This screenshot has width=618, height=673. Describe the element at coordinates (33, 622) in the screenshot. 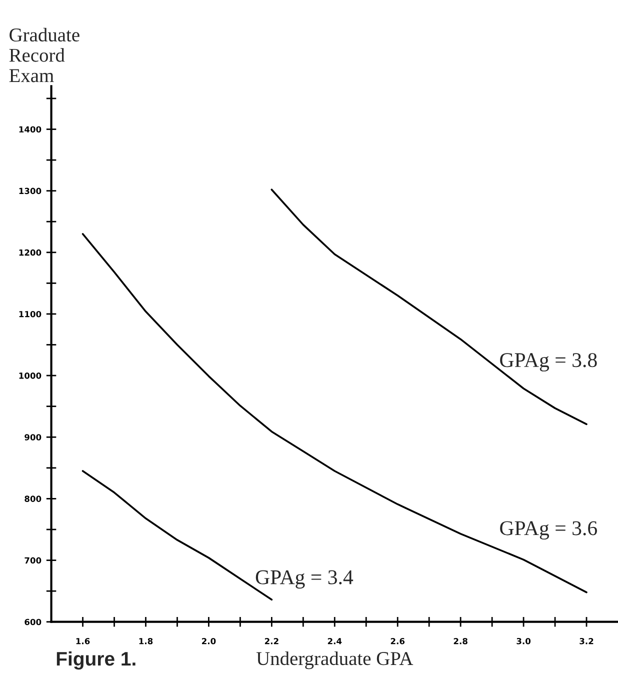

I see `y-tick-label: 600` at that location.